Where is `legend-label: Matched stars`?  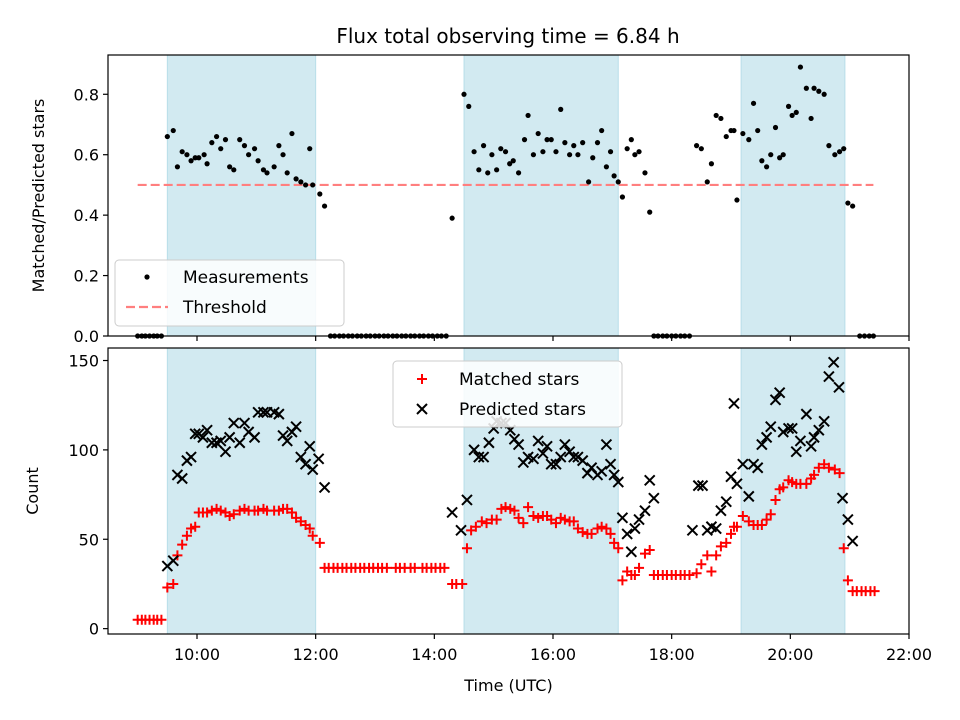
legend-label: Matched stars is located at coordinates (519, 380).